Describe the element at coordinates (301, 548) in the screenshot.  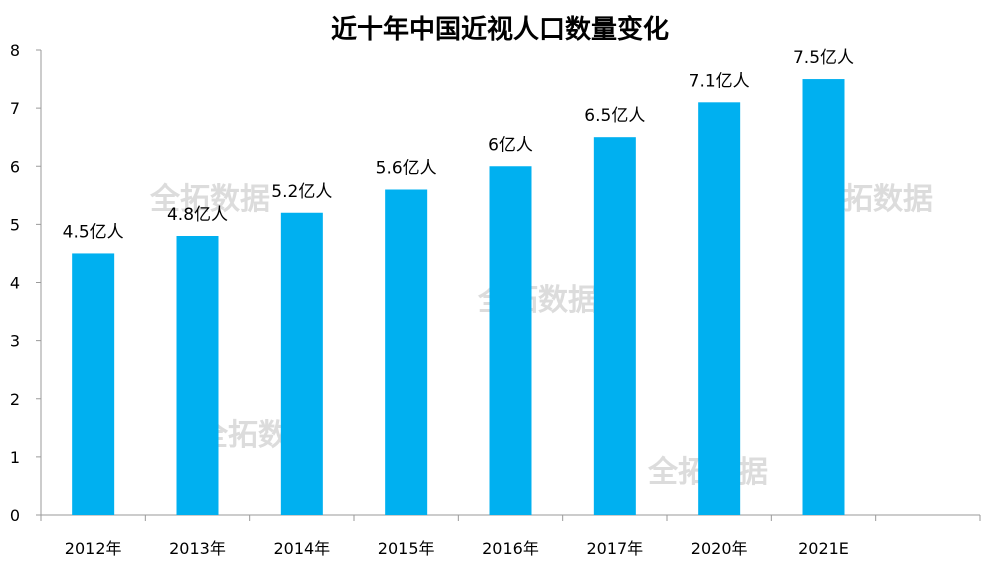
I see `x-tick-label: 2014年` at that location.